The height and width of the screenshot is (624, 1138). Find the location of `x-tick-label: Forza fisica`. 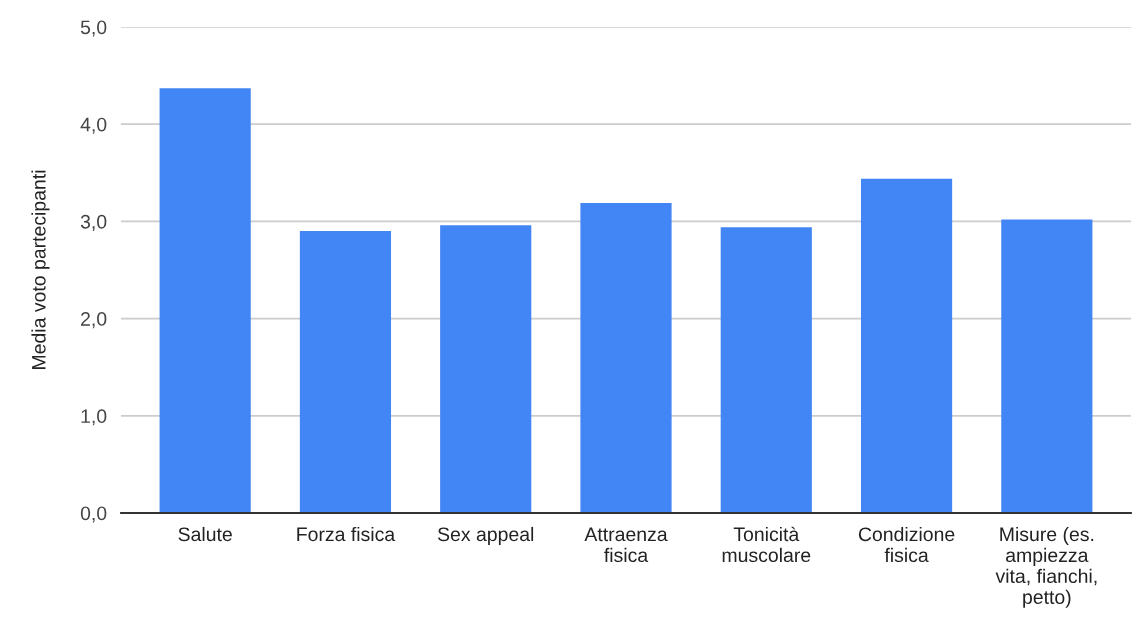

x-tick-label: Forza fisica is located at coordinates (346, 534).